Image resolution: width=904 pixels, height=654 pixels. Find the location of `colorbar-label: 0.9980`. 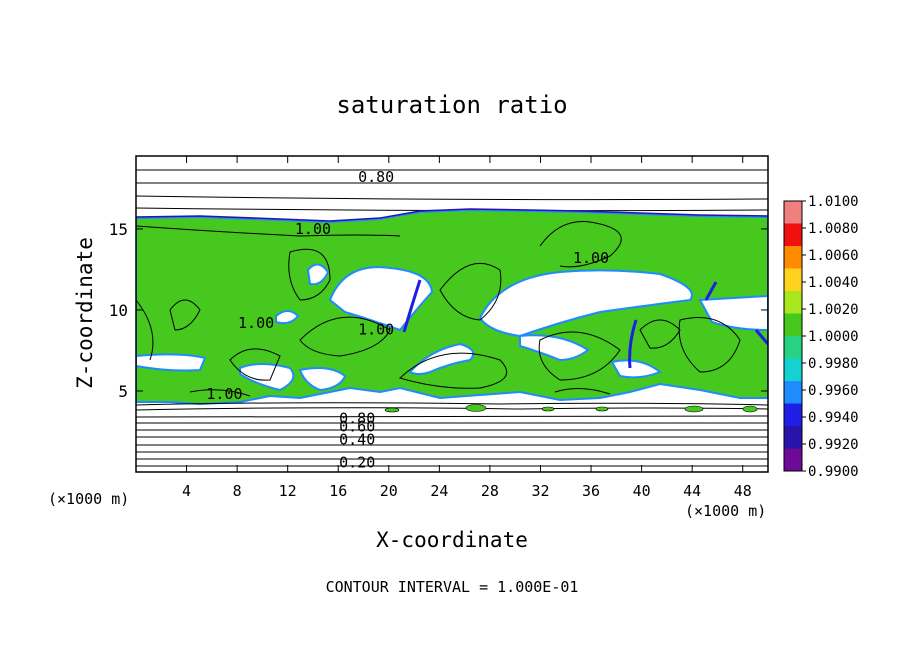

colorbar-label: 0.9980 is located at coordinates (833, 364).